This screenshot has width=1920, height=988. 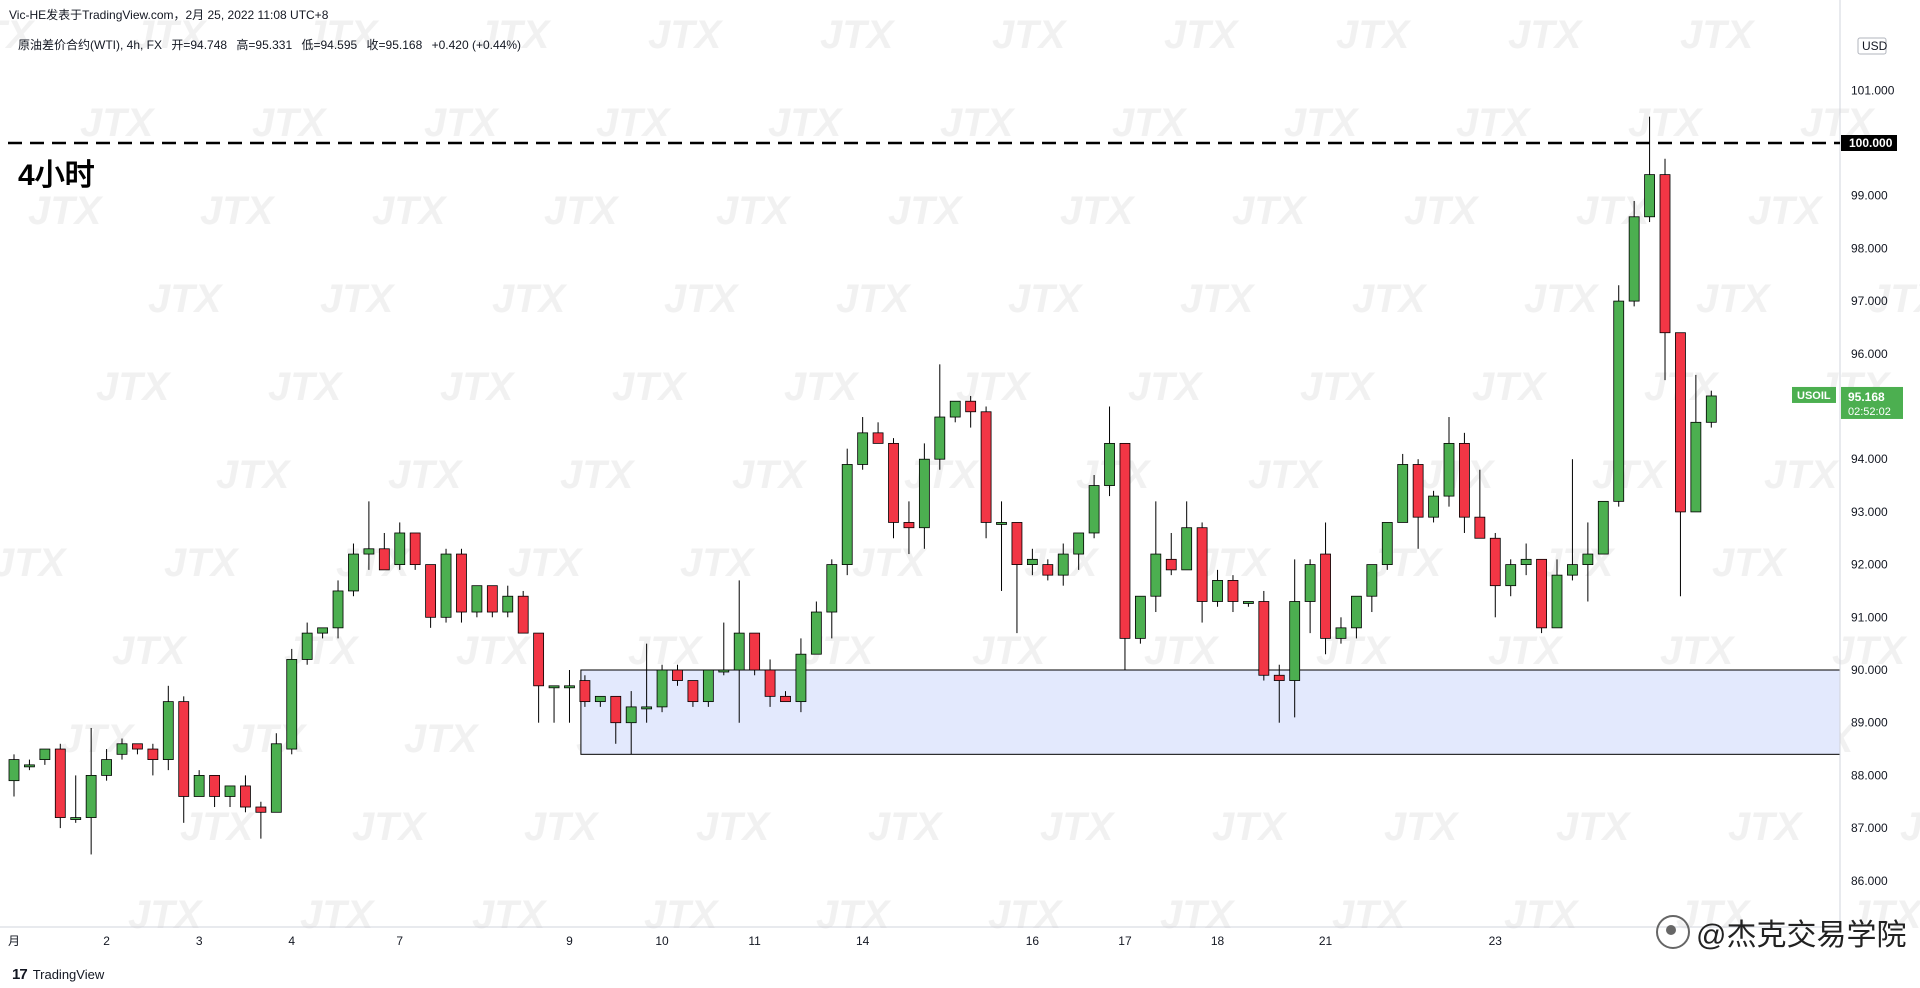 I want to click on time-tick-label: 11, so click(x=754, y=941).